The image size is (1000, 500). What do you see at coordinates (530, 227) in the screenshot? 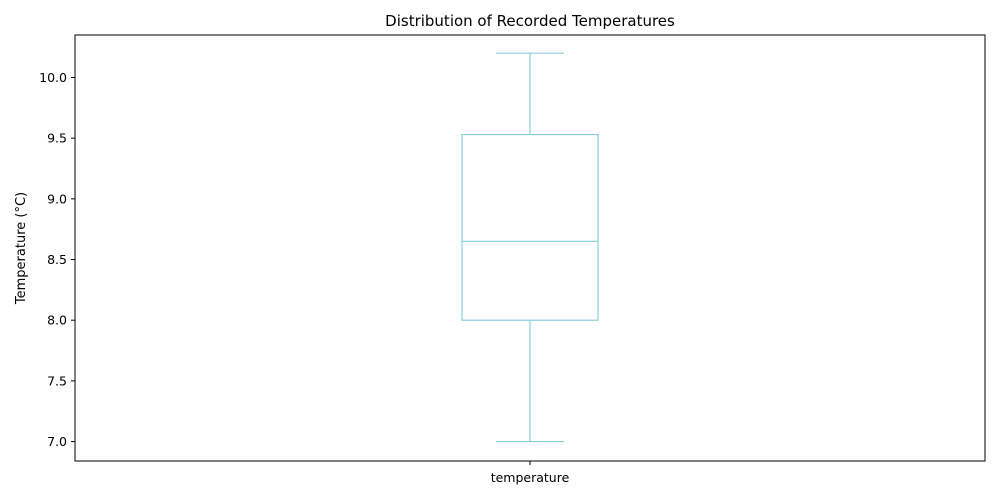
I see `iqr-box` at bounding box center [530, 227].